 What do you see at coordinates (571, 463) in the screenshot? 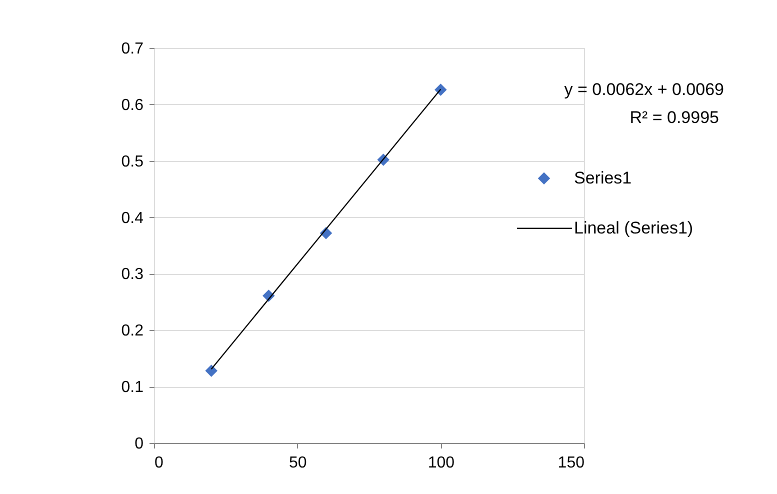
I see `x-tick-label: 150` at bounding box center [571, 463].